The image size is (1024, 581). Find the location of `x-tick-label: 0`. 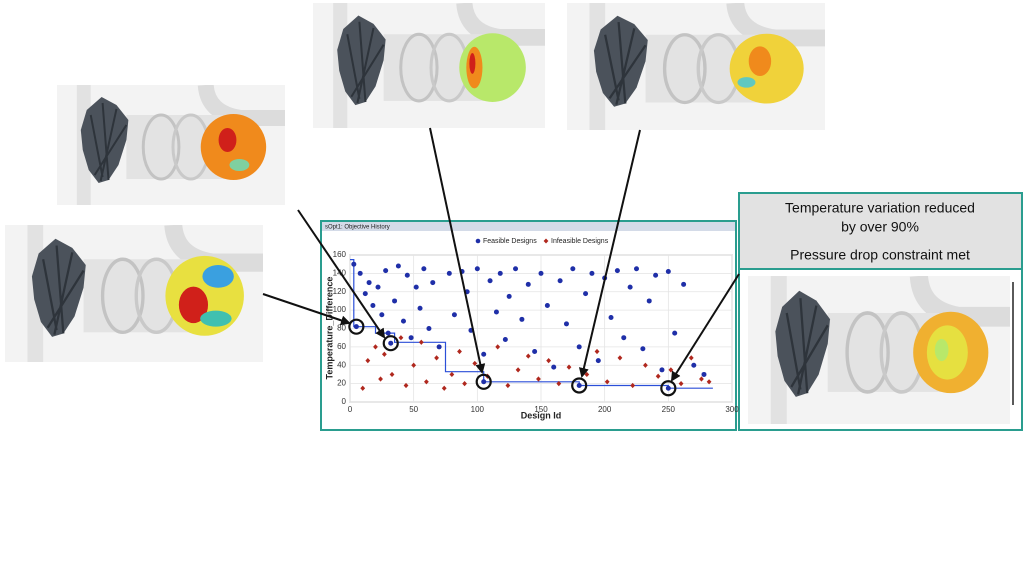

x-tick-label: 0 is located at coordinates (350, 409).